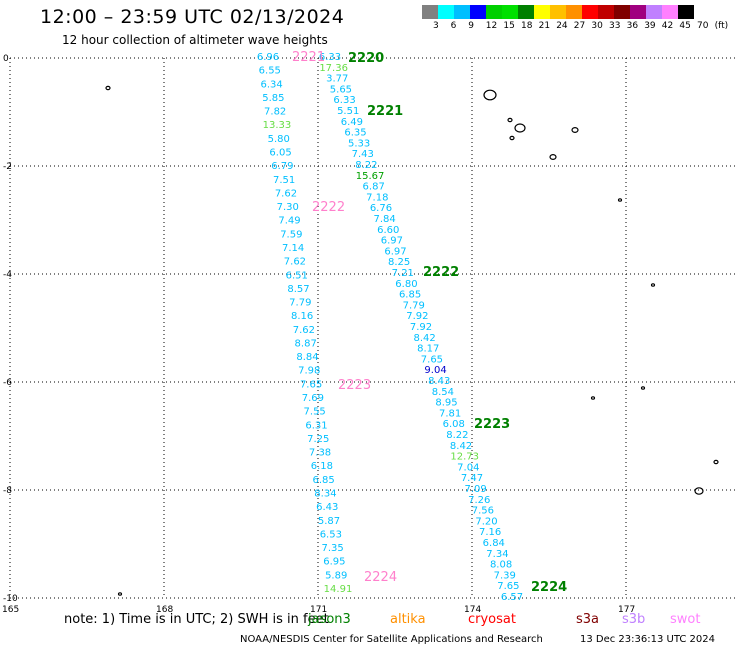 The image size is (740, 650). Describe the element at coordinates (721, 26) in the screenshot. I see `colorbar-label: (ft)` at that location.